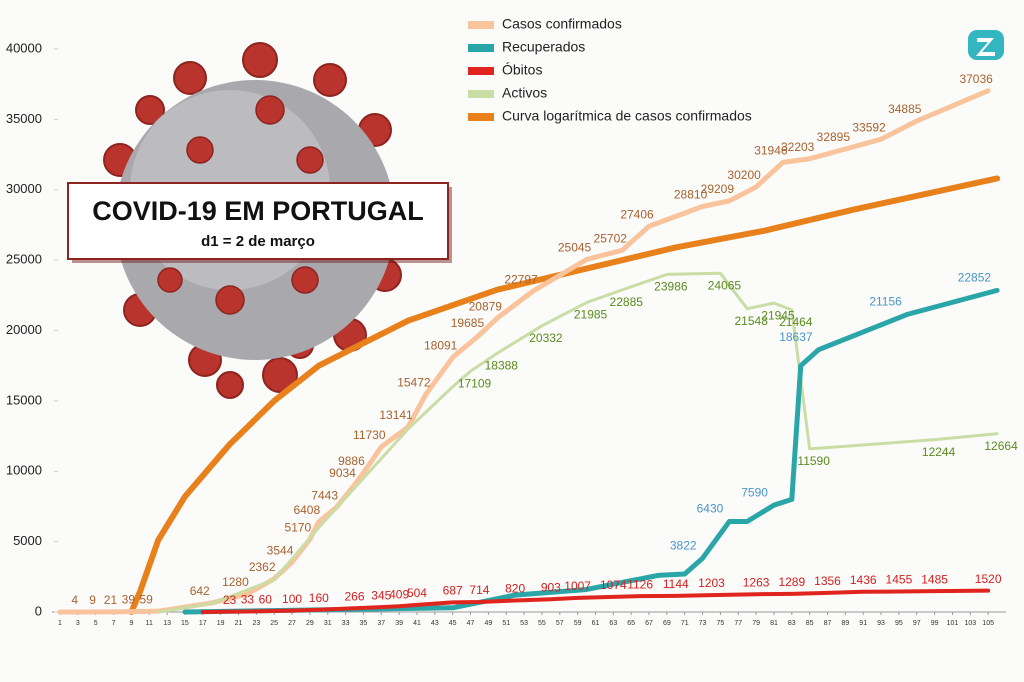 This screenshot has width=1024, height=682. Describe the element at coordinates (319, 598) in the screenshot. I see `data-label: 160` at that location.